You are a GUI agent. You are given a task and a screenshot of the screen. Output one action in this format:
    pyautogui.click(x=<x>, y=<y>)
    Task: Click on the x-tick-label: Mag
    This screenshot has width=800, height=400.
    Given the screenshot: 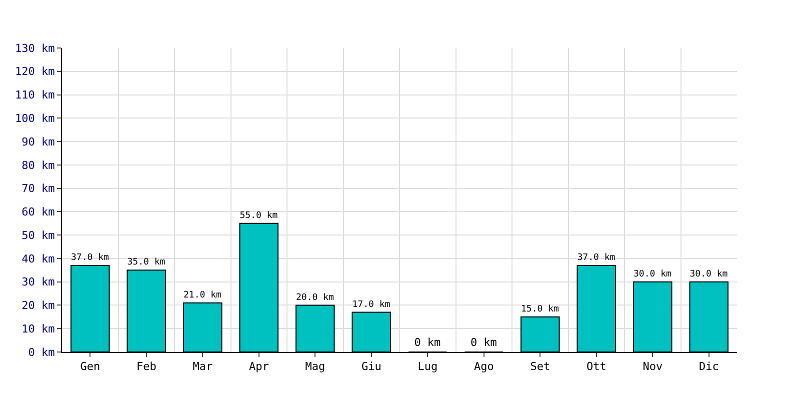 What is the action you would take?
    pyautogui.click(x=315, y=367)
    